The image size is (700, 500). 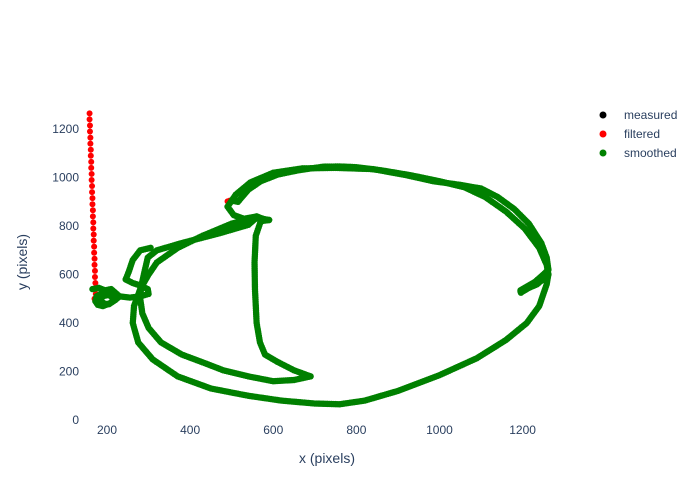 What do you see at coordinates (69, 226) in the screenshot?
I see `y-tick-label: 800` at bounding box center [69, 226].